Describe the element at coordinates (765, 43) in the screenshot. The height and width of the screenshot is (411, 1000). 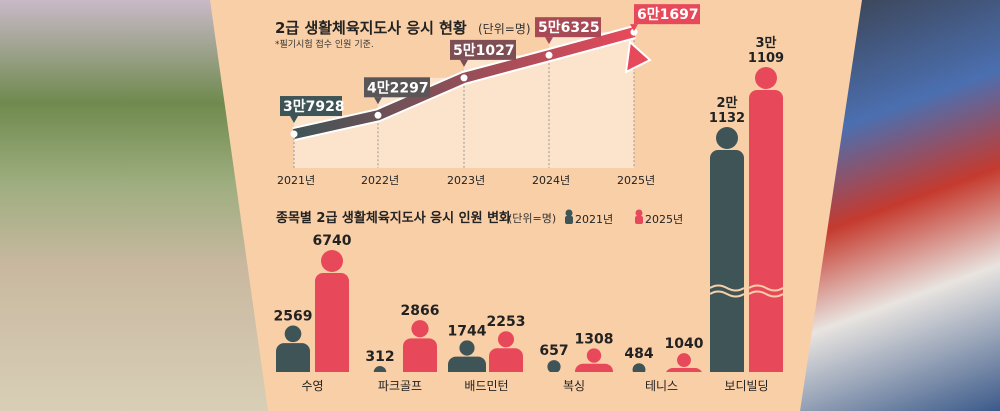
I see `bar-value-label: 3만` at that location.